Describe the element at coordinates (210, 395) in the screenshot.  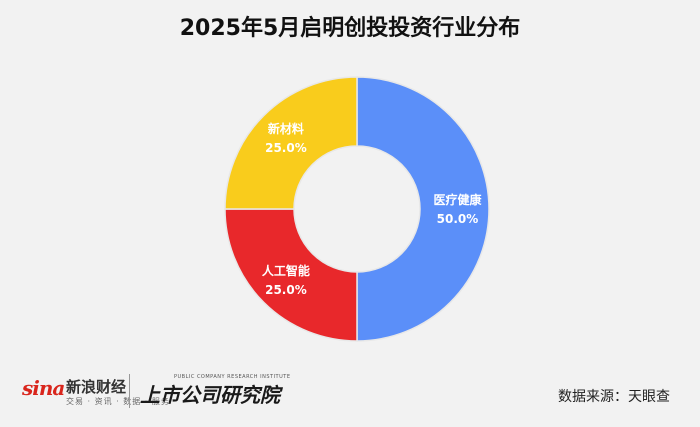
I see `institute-logo: 上市公司研究院` at that location.